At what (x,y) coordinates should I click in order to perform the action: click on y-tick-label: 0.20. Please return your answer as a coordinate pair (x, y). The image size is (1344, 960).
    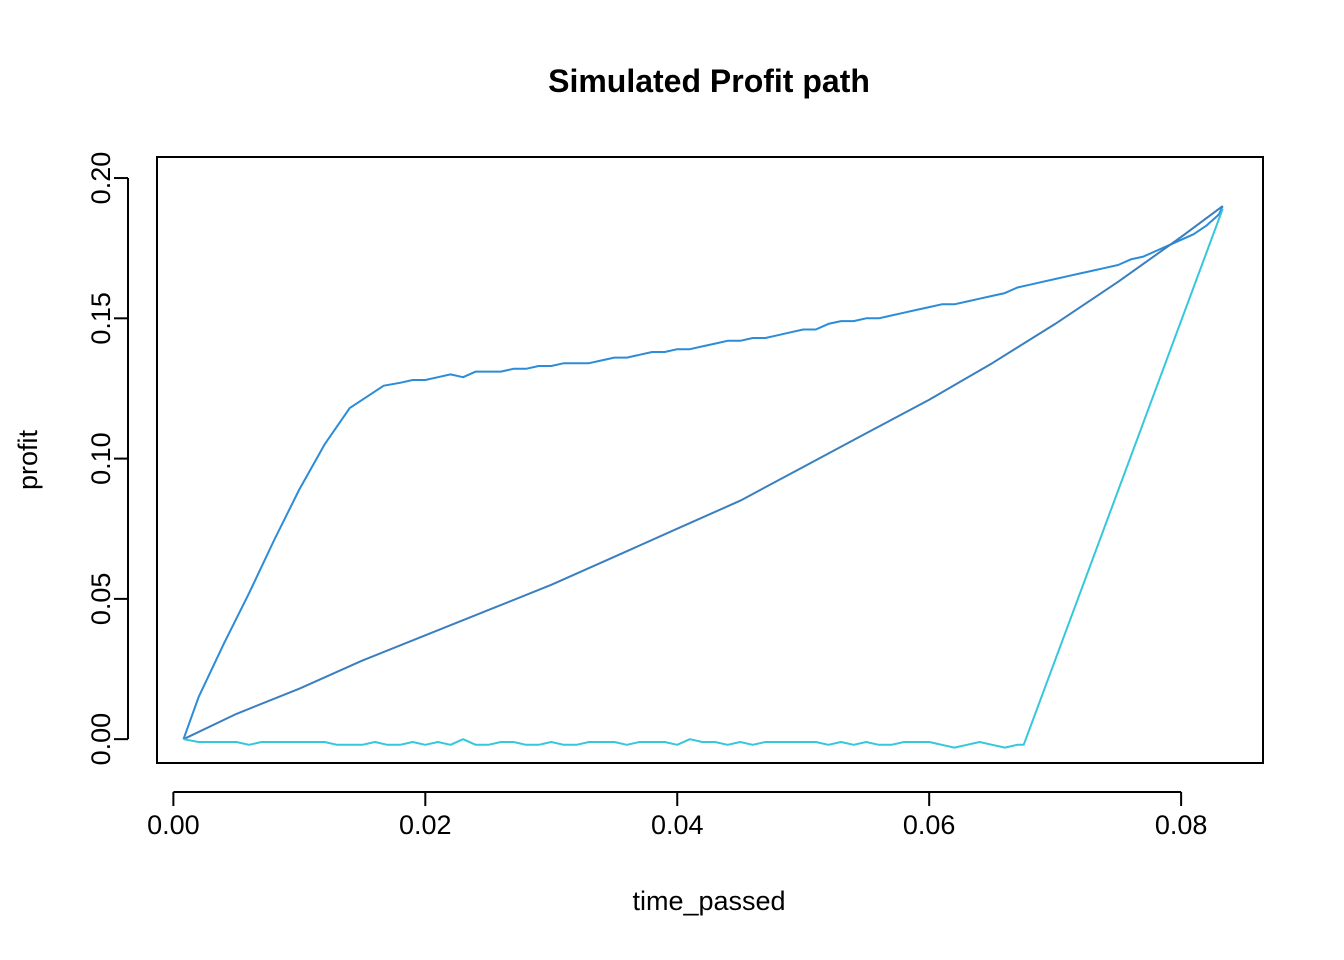
    Looking at the image, I should click on (101, 178).